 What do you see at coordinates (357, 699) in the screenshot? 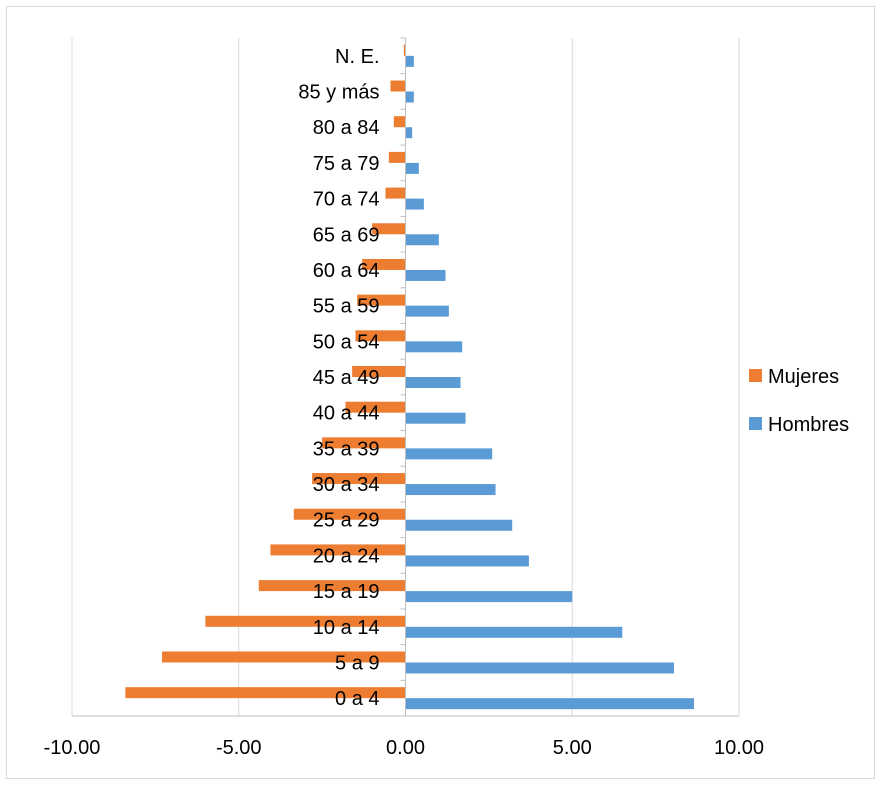
I see `category-label-0-a-4: 0 a 4` at bounding box center [357, 699].